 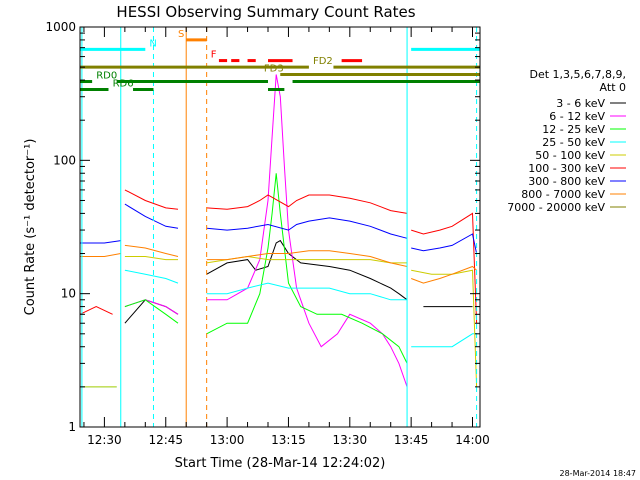 I want to click on legend-title-line2: Att 0, so click(x=613, y=87).